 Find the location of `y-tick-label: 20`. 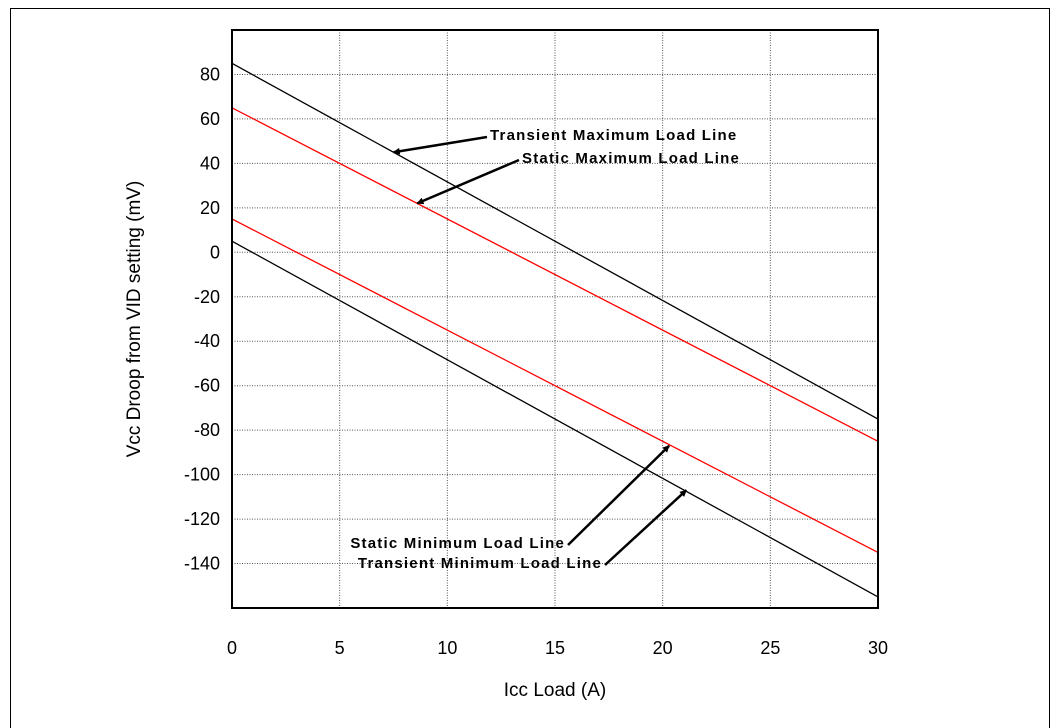

y-tick-label: 20 is located at coordinates (210, 208).